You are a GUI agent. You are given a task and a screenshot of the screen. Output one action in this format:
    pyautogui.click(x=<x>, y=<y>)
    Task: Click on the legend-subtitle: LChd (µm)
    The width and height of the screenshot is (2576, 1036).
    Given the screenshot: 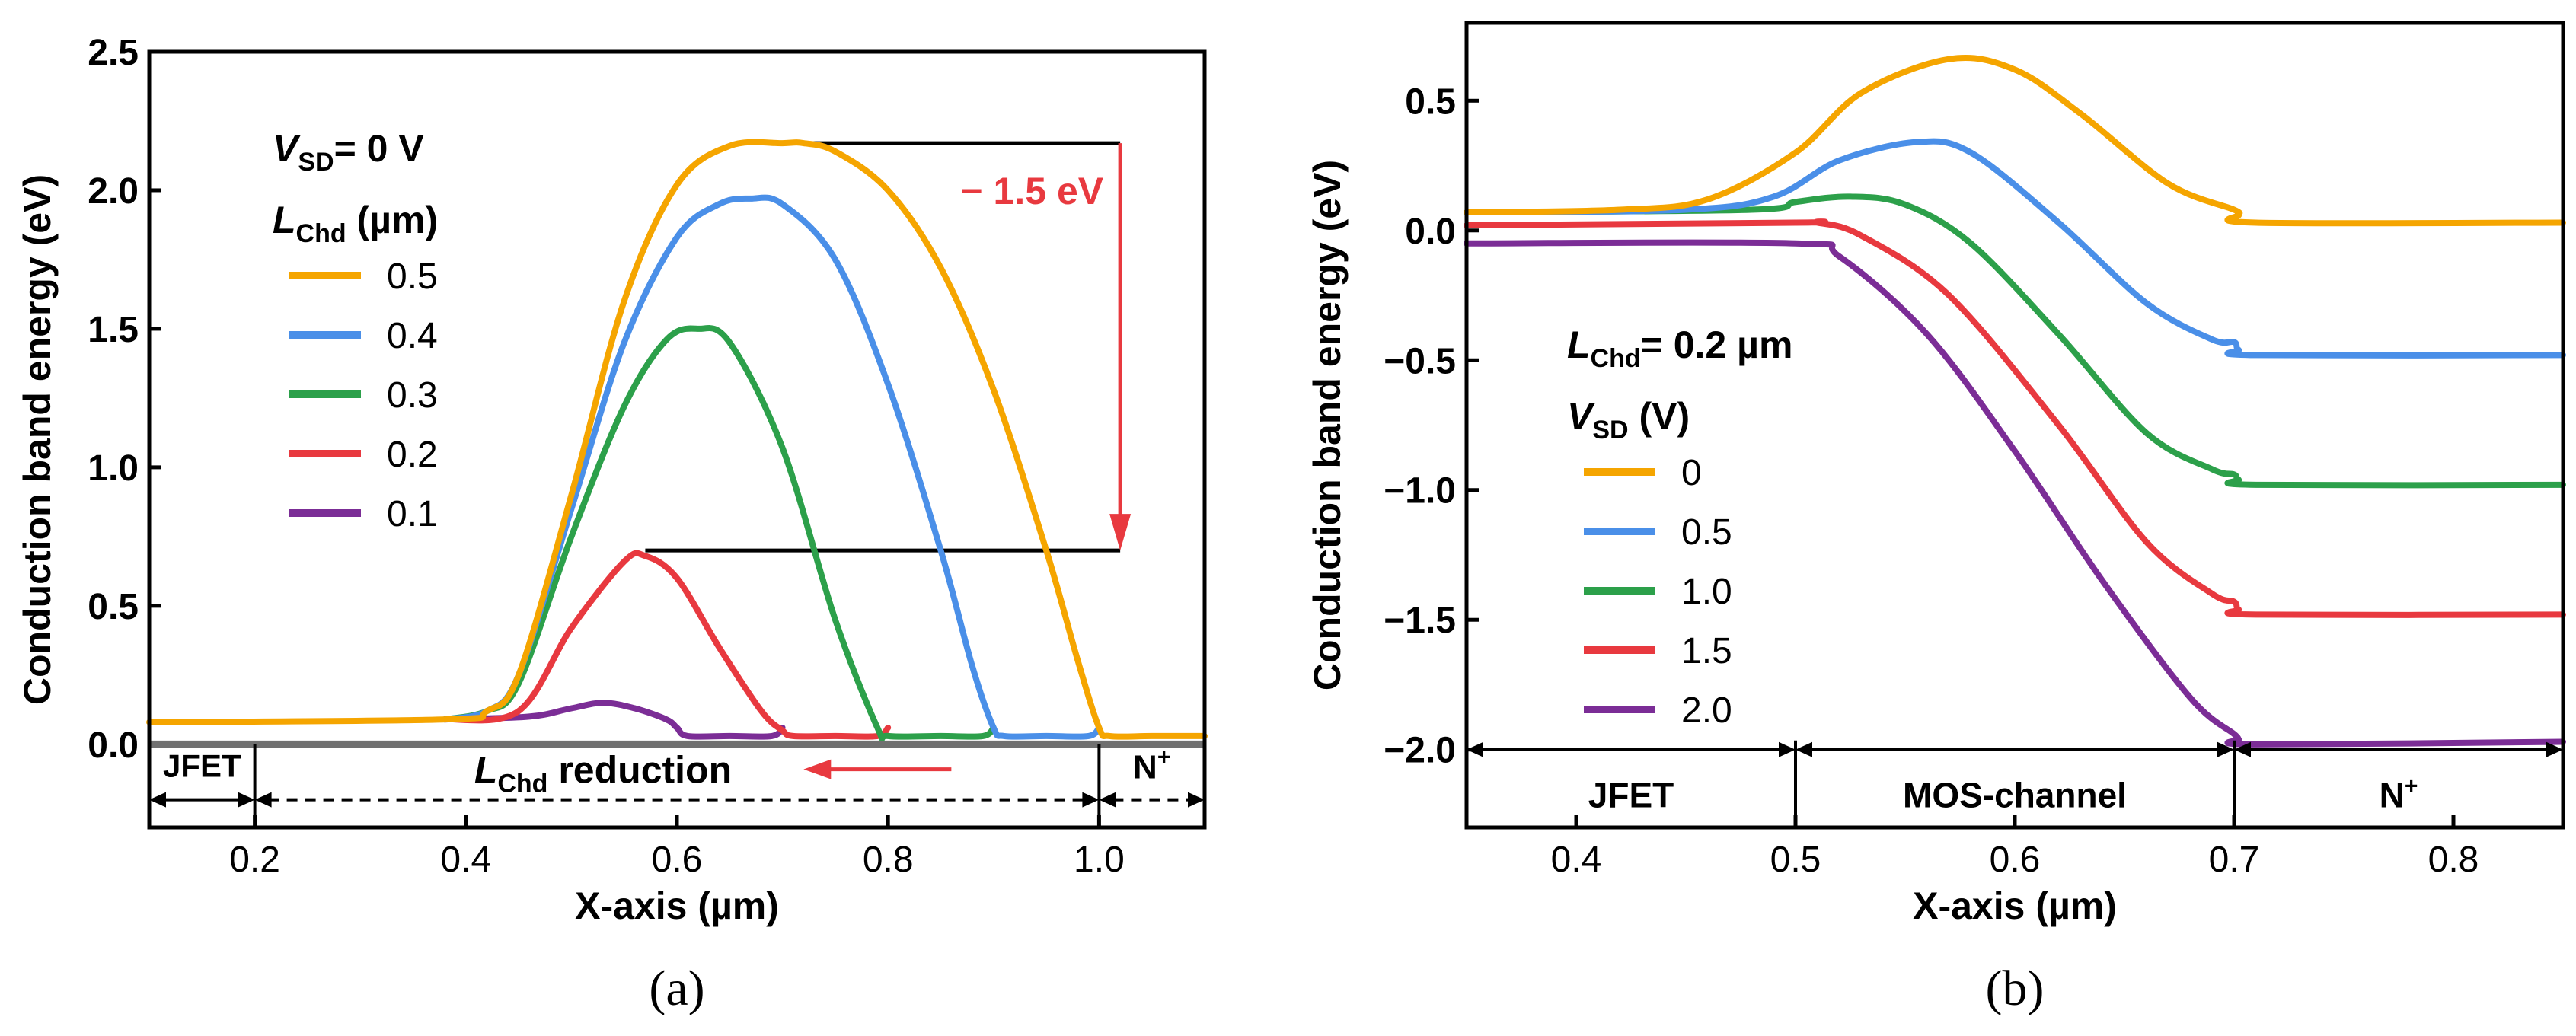 What is the action you would take?
    pyautogui.click(x=355, y=223)
    